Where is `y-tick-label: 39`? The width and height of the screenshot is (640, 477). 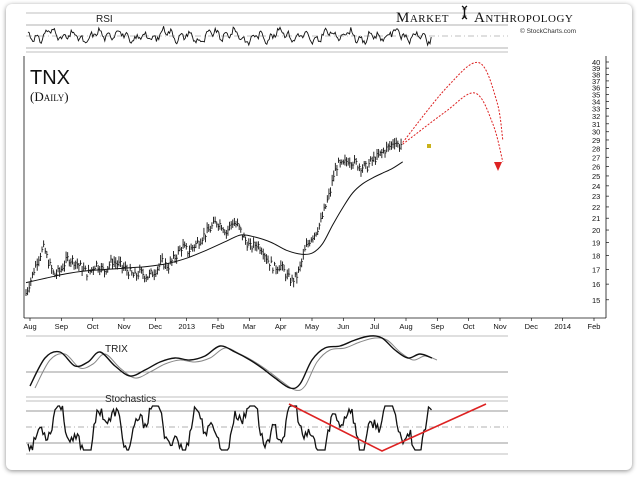 y-tick-label: 39 is located at coordinates (596, 68).